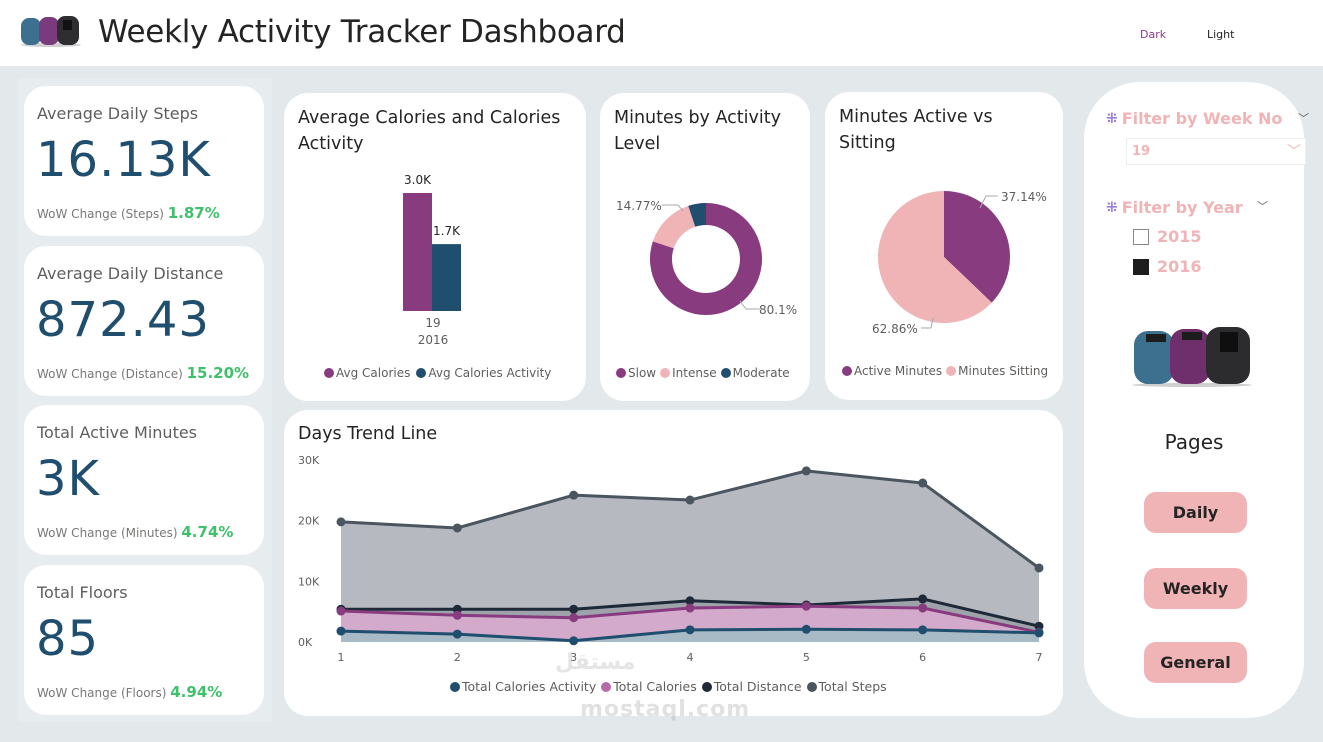  What do you see at coordinates (309, 521) in the screenshot?
I see `y-tick-label: 20K` at bounding box center [309, 521].